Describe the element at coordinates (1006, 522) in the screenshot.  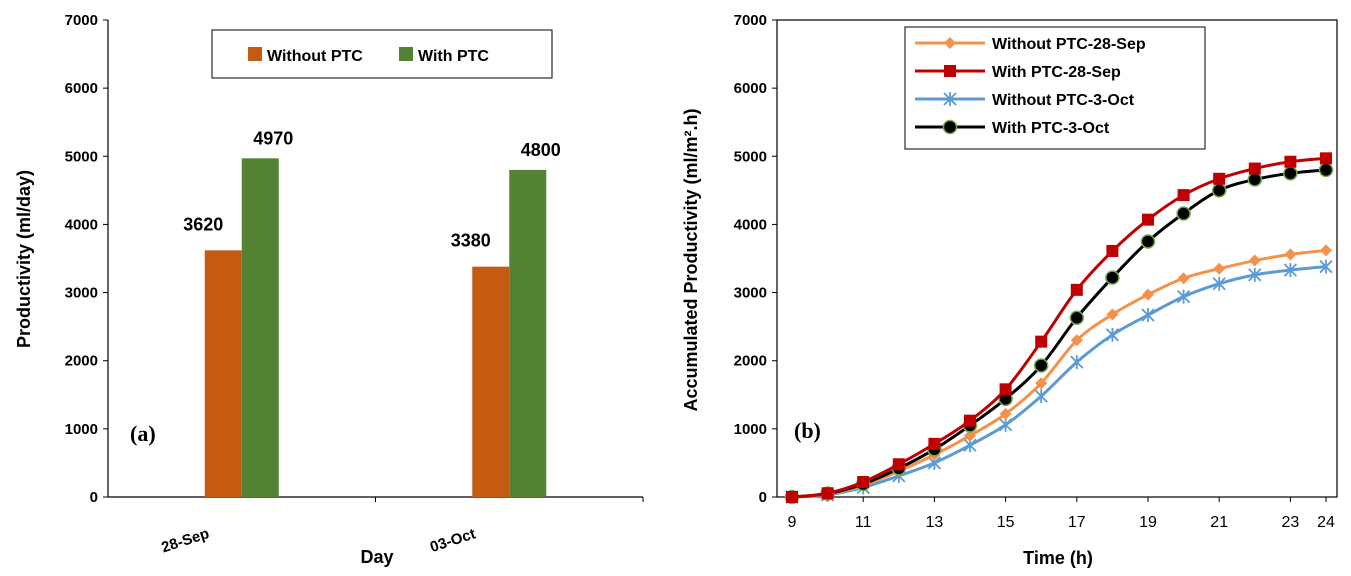
I see `line-chart-x-tick-label: 15` at that location.